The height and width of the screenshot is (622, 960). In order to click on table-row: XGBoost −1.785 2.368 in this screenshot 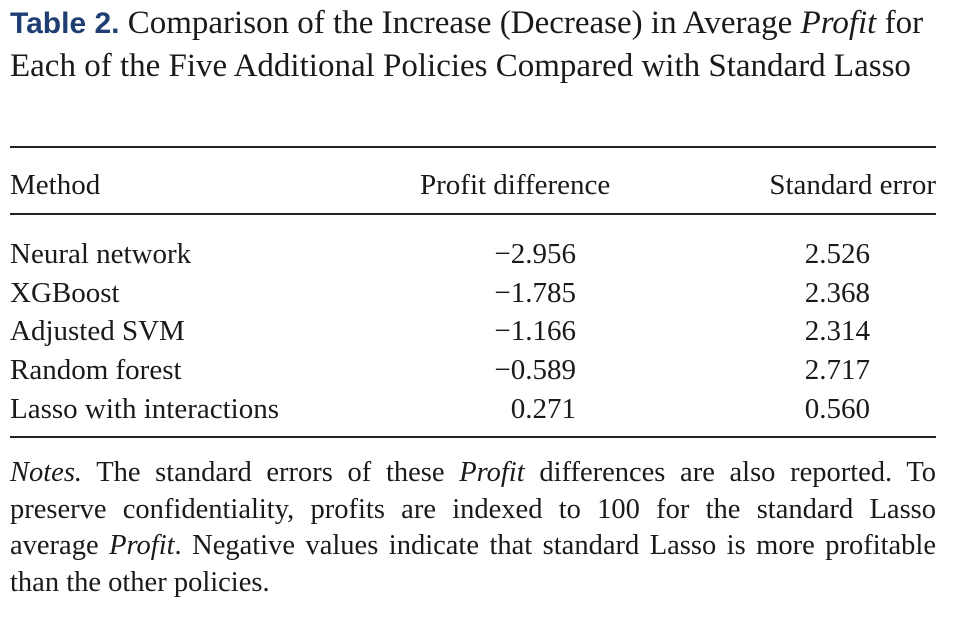, I will do `click(473, 293)`.